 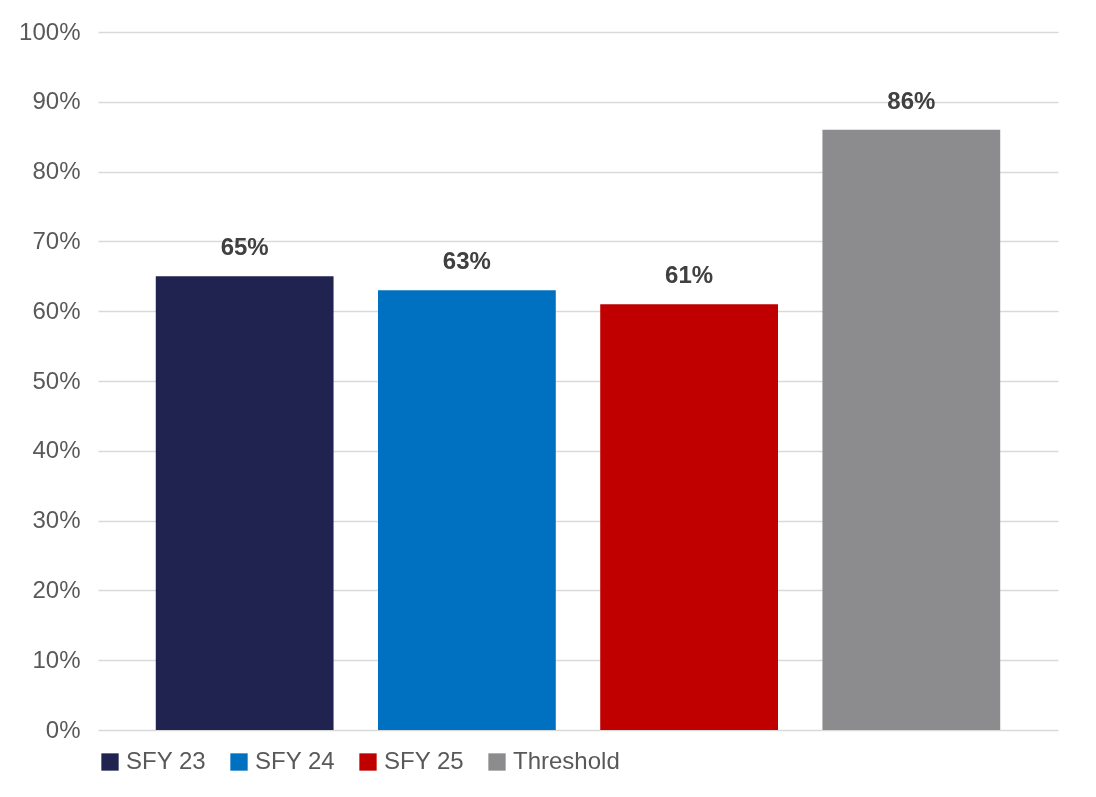 What do you see at coordinates (56, 310) in the screenshot?
I see `y-tick-label: 60%` at bounding box center [56, 310].